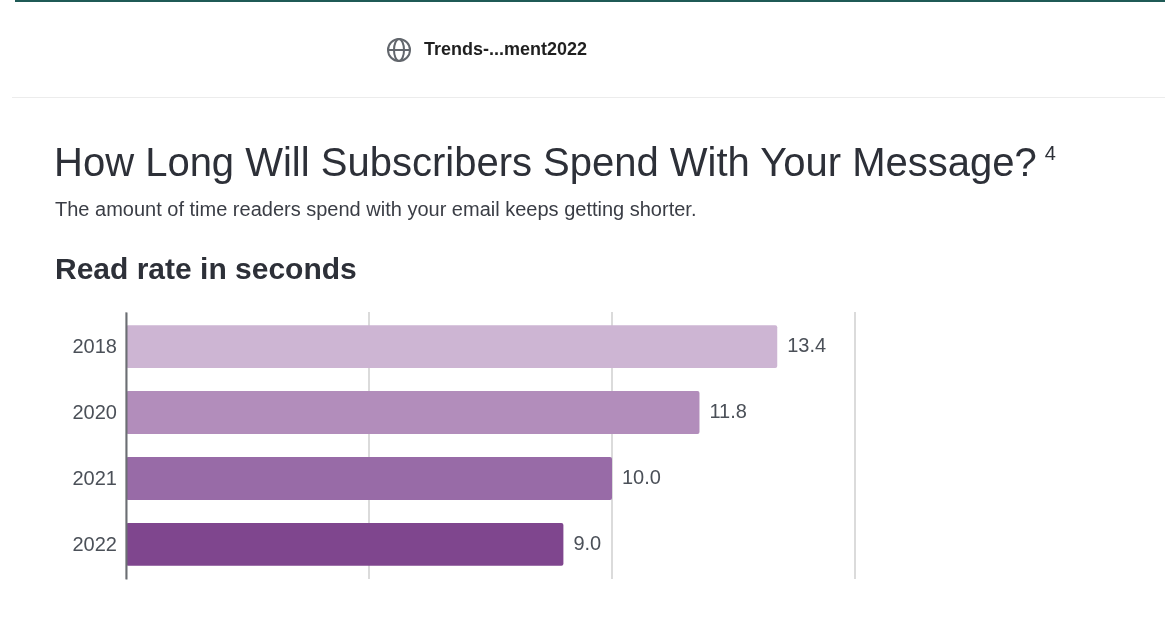 This screenshot has width=1165, height=628. What do you see at coordinates (555, 162) in the screenshot?
I see `chart-title: How Long Will Subscribers Spend With Your Message?$^{4}$` at bounding box center [555, 162].